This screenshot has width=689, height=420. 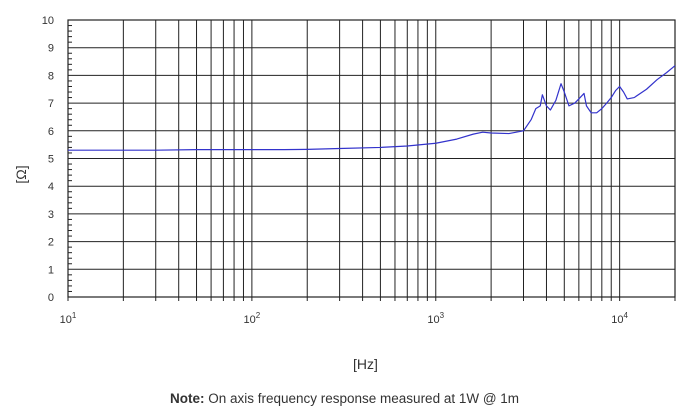 I want to click on y-tick-label: 4, so click(x=51, y=187).